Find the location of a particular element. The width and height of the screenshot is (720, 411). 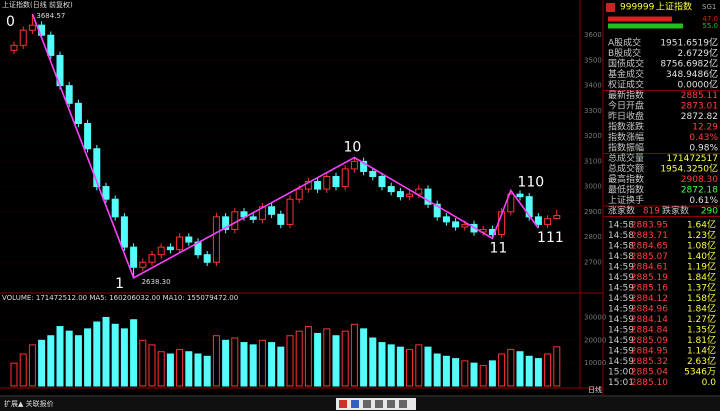

tick-price: 2884.14 is located at coordinates (649, 320).